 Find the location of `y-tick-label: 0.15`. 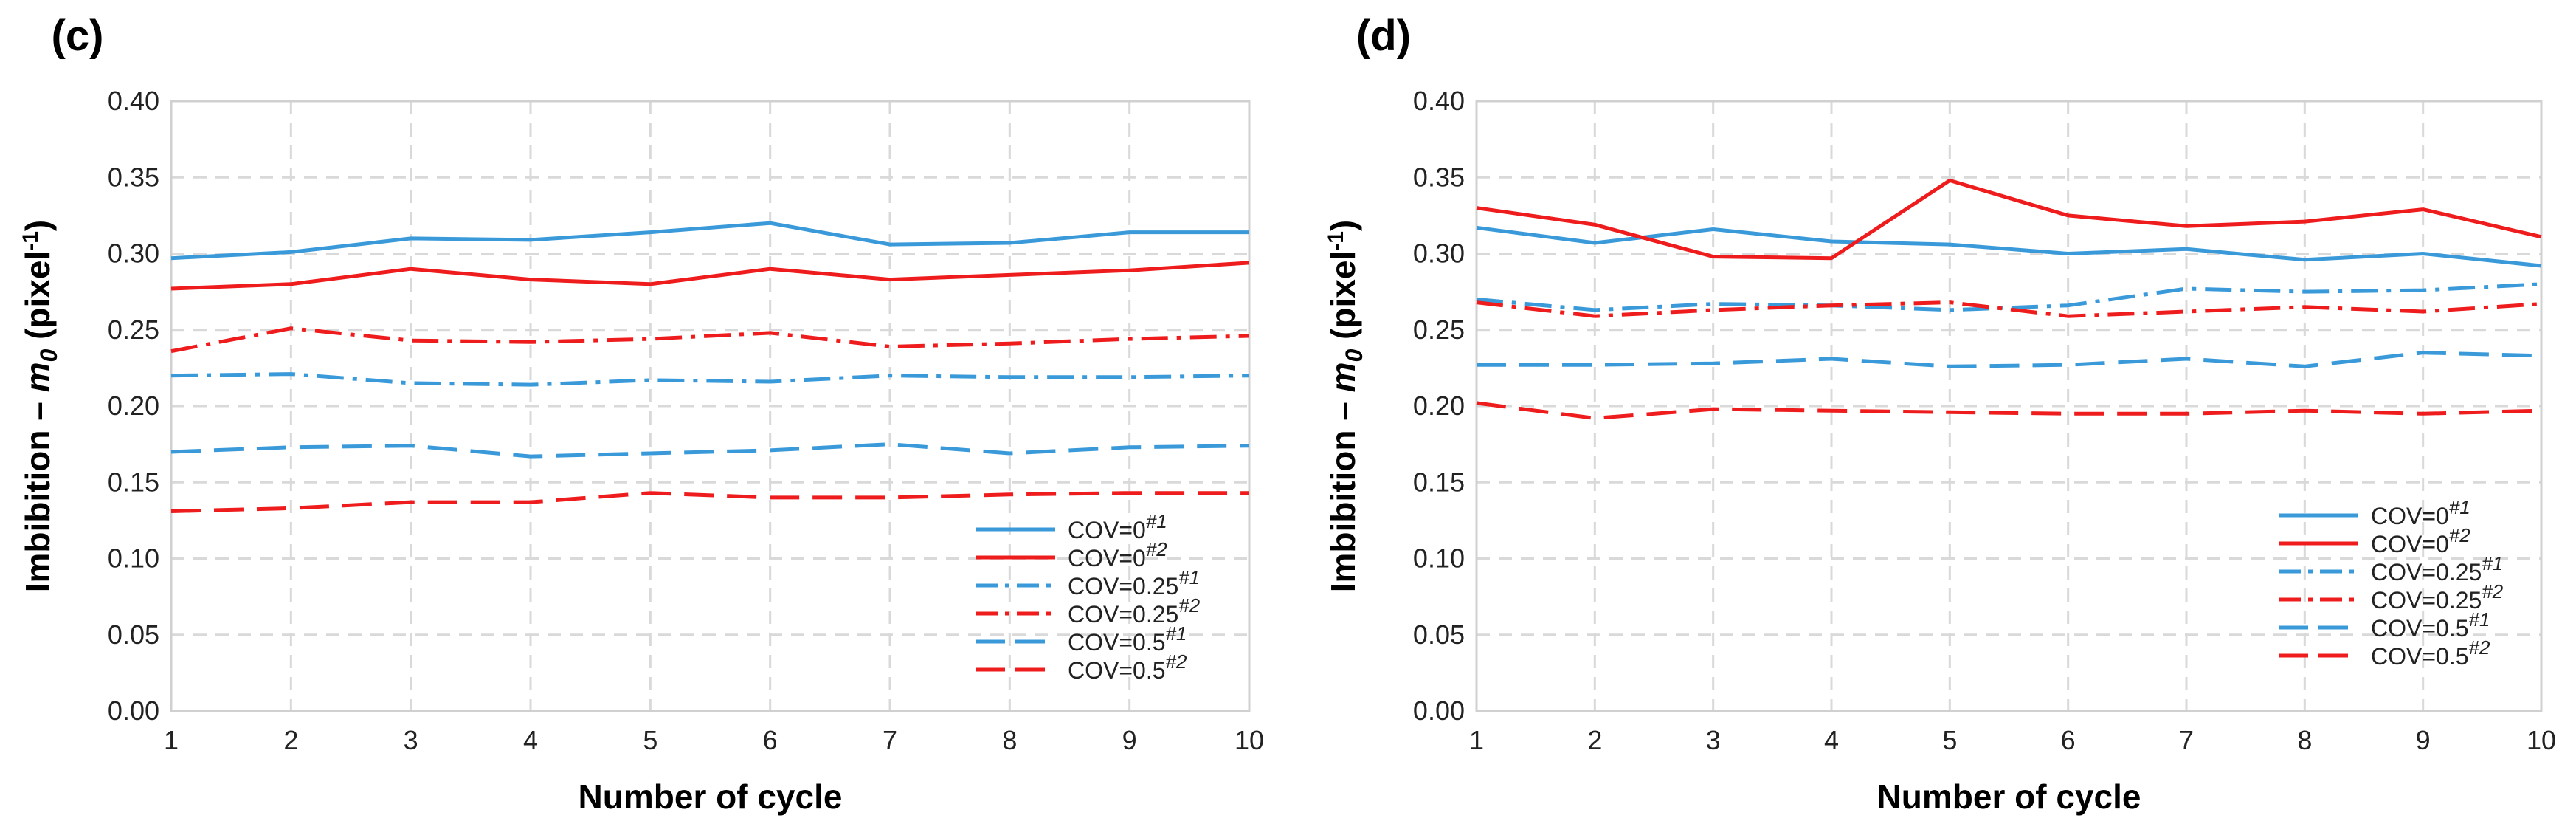

y-tick-label: 0.15 is located at coordinates (133, 482).